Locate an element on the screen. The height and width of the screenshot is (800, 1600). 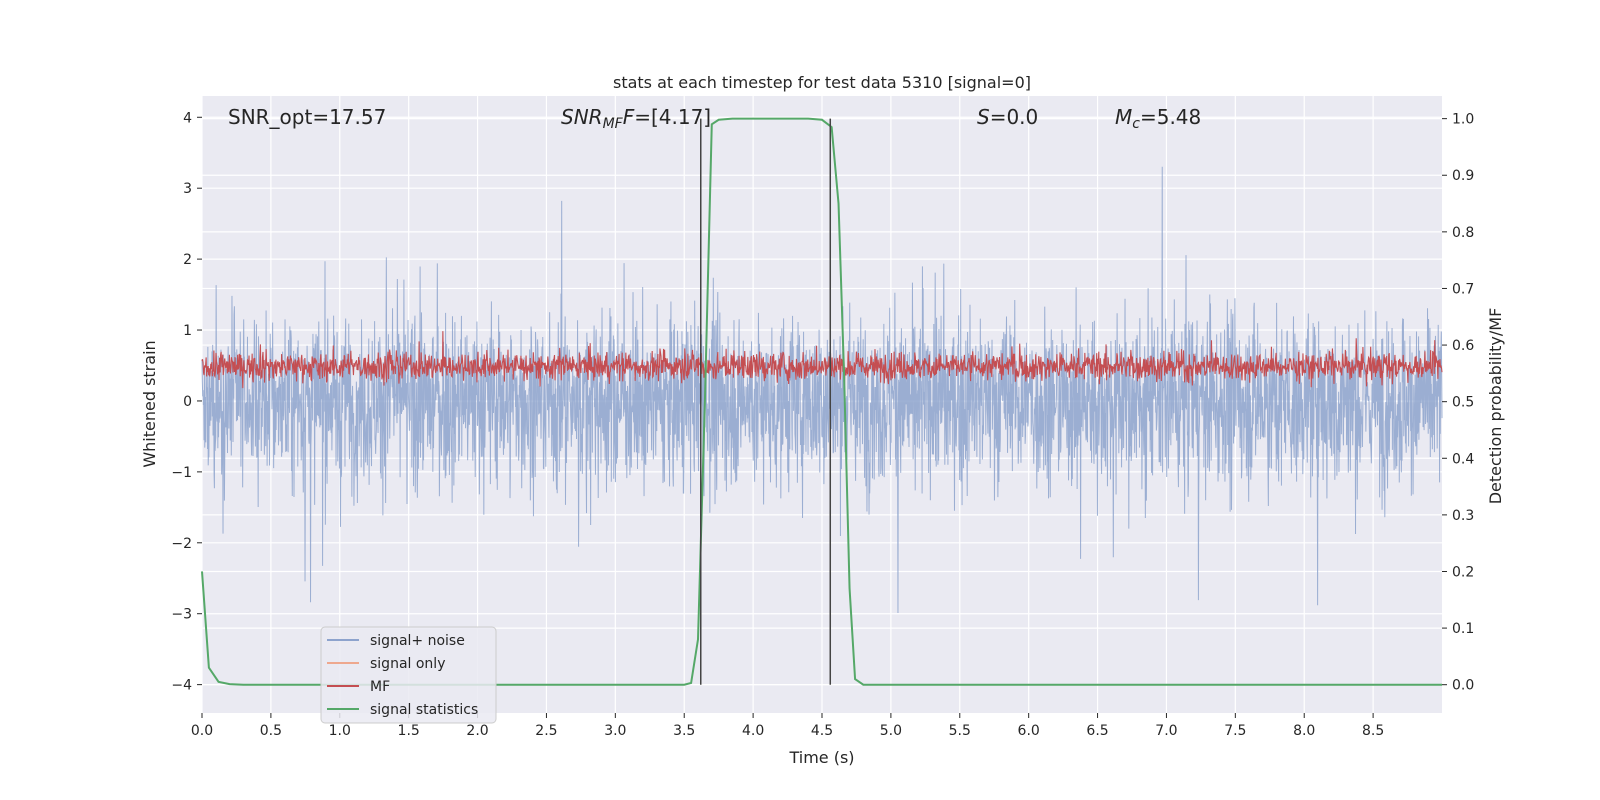
y2-axis-ticks: 1.0 0.9 0.8 0.7 0.6 0.5 0.4 0.3 0.2 0.1 0.0 is located at coordinates (1458, 403).